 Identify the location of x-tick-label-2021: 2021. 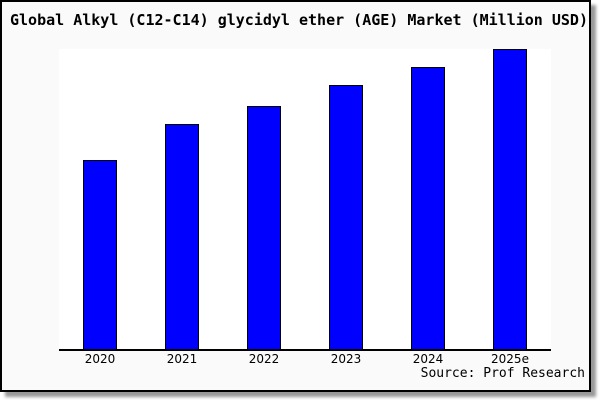
(182, 359).